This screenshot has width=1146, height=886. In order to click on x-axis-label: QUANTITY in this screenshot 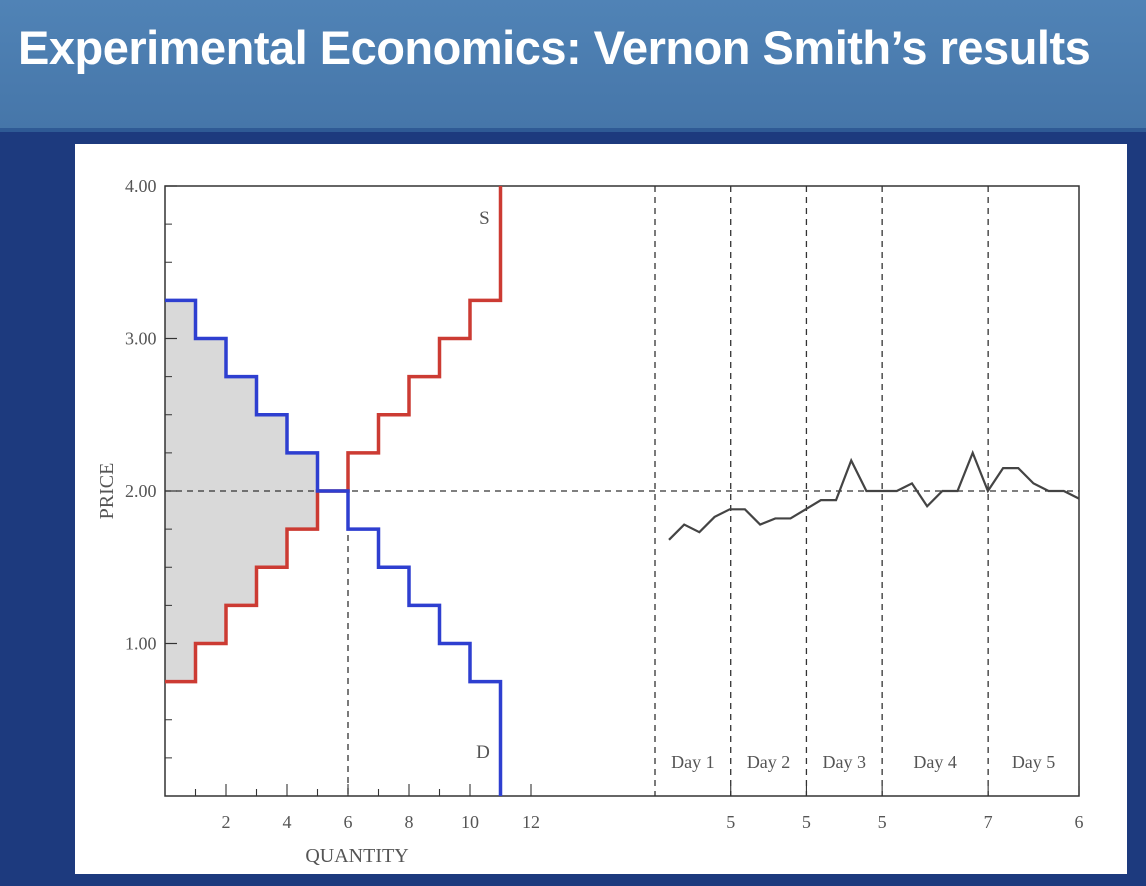, I will do `click(356, 856)`.